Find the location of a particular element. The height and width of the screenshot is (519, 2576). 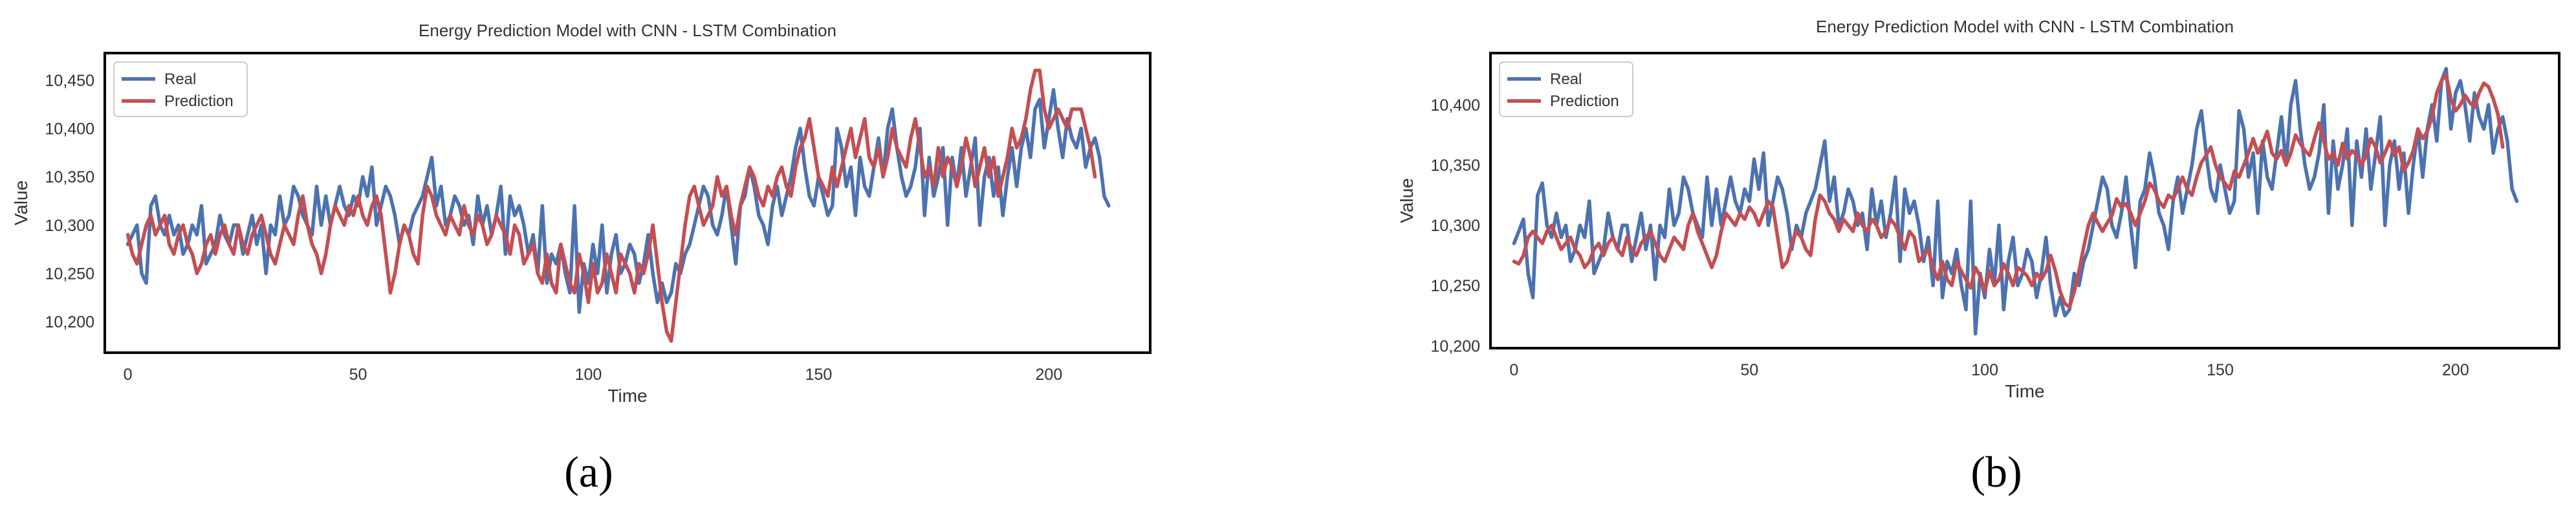

panel-caption: (a) is located at coordinates (588, 472).